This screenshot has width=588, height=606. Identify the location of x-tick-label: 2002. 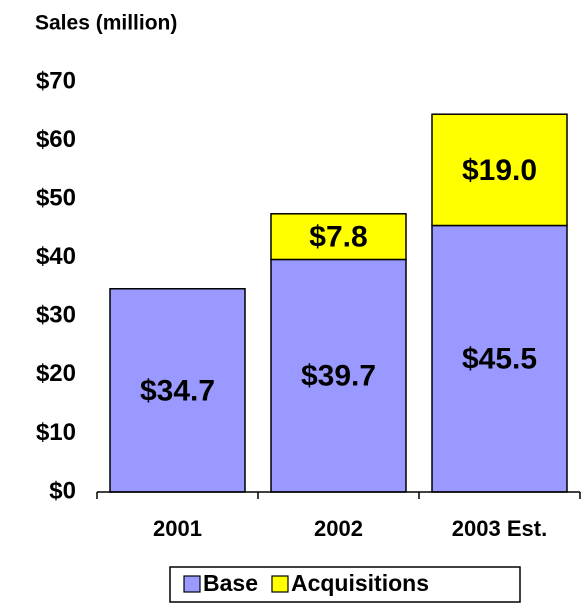
(338, 528).